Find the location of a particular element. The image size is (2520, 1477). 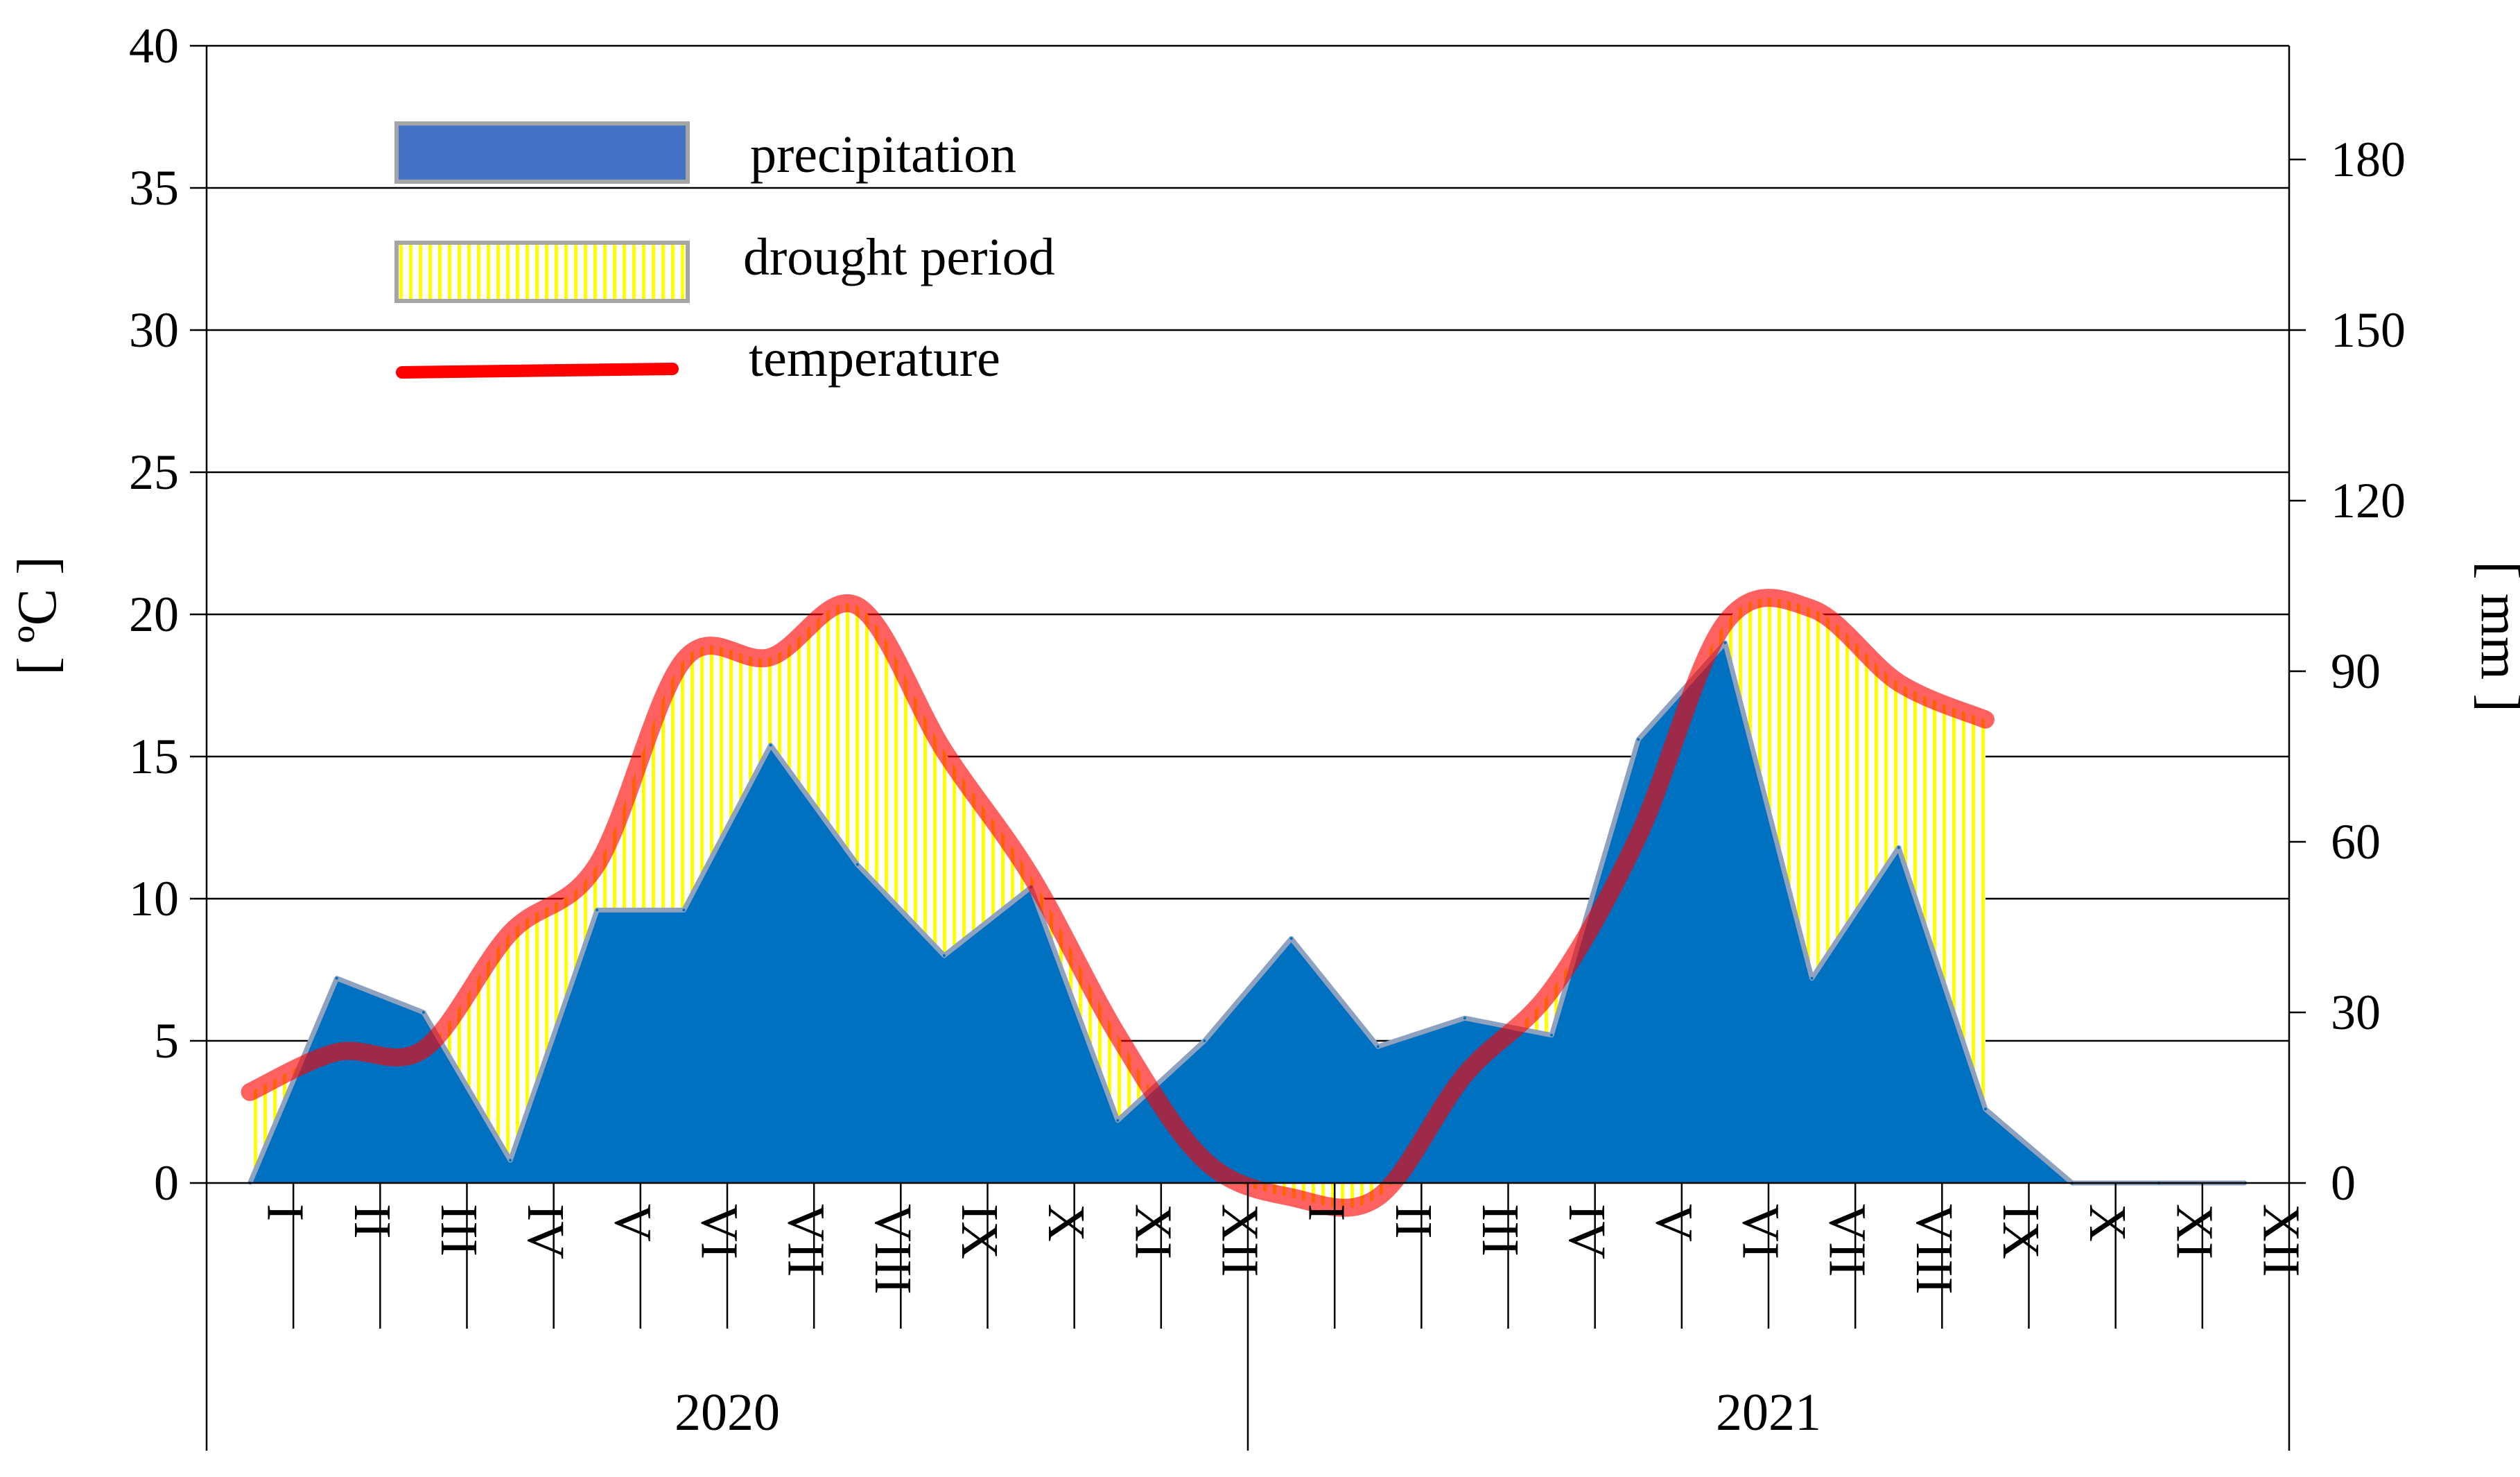

right-tick-label: 150 is located at coordinates (2368, 330).